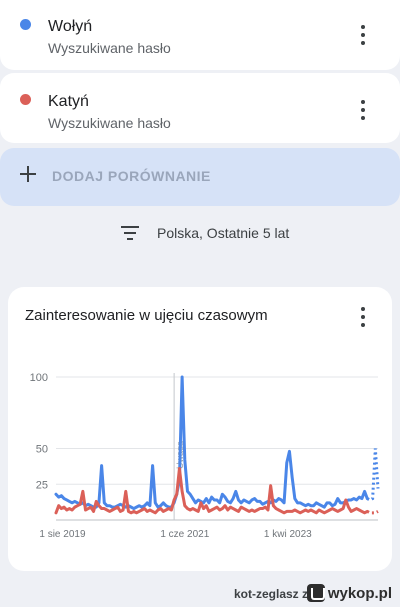 Image resolution: width=400 pixels, height=607 pixels. What do you see at coordinates (315, 593) in the screenshot?
I see `wykop-badge-icon` at bounding box center [315, 593].